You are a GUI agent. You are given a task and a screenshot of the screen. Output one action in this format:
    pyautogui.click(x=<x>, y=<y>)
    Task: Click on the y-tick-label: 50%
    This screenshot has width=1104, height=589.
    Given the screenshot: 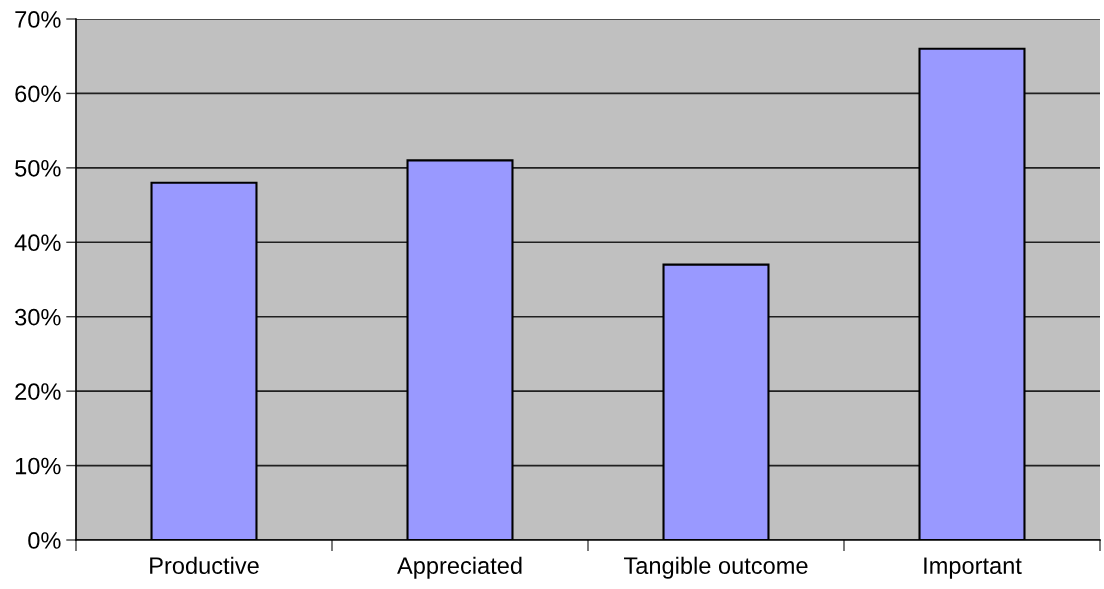 What is the action you would take?
    pyautogui.click(x=38, y=168)
    